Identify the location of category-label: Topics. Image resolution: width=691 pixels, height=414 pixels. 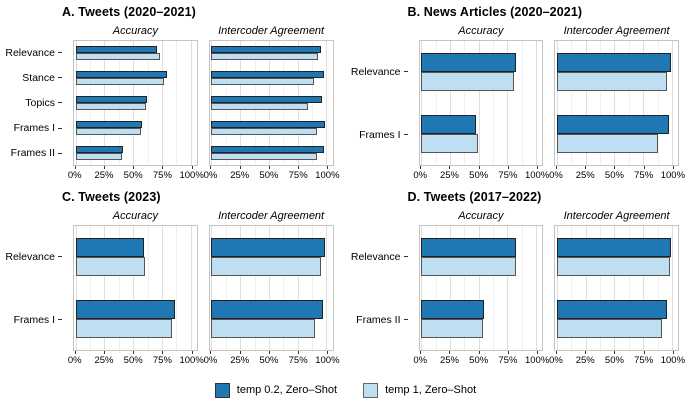
(40, 102).